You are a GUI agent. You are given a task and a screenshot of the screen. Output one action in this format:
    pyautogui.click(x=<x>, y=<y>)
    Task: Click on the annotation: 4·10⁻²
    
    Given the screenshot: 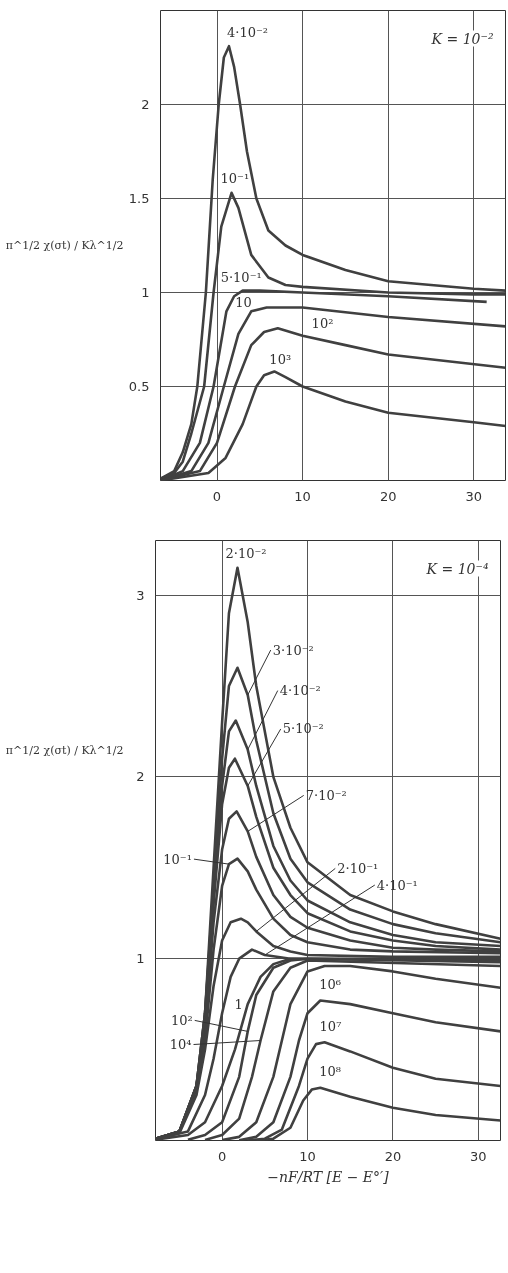 What is the action you would take?
    pyautogui.click(x=247, y=32)
    